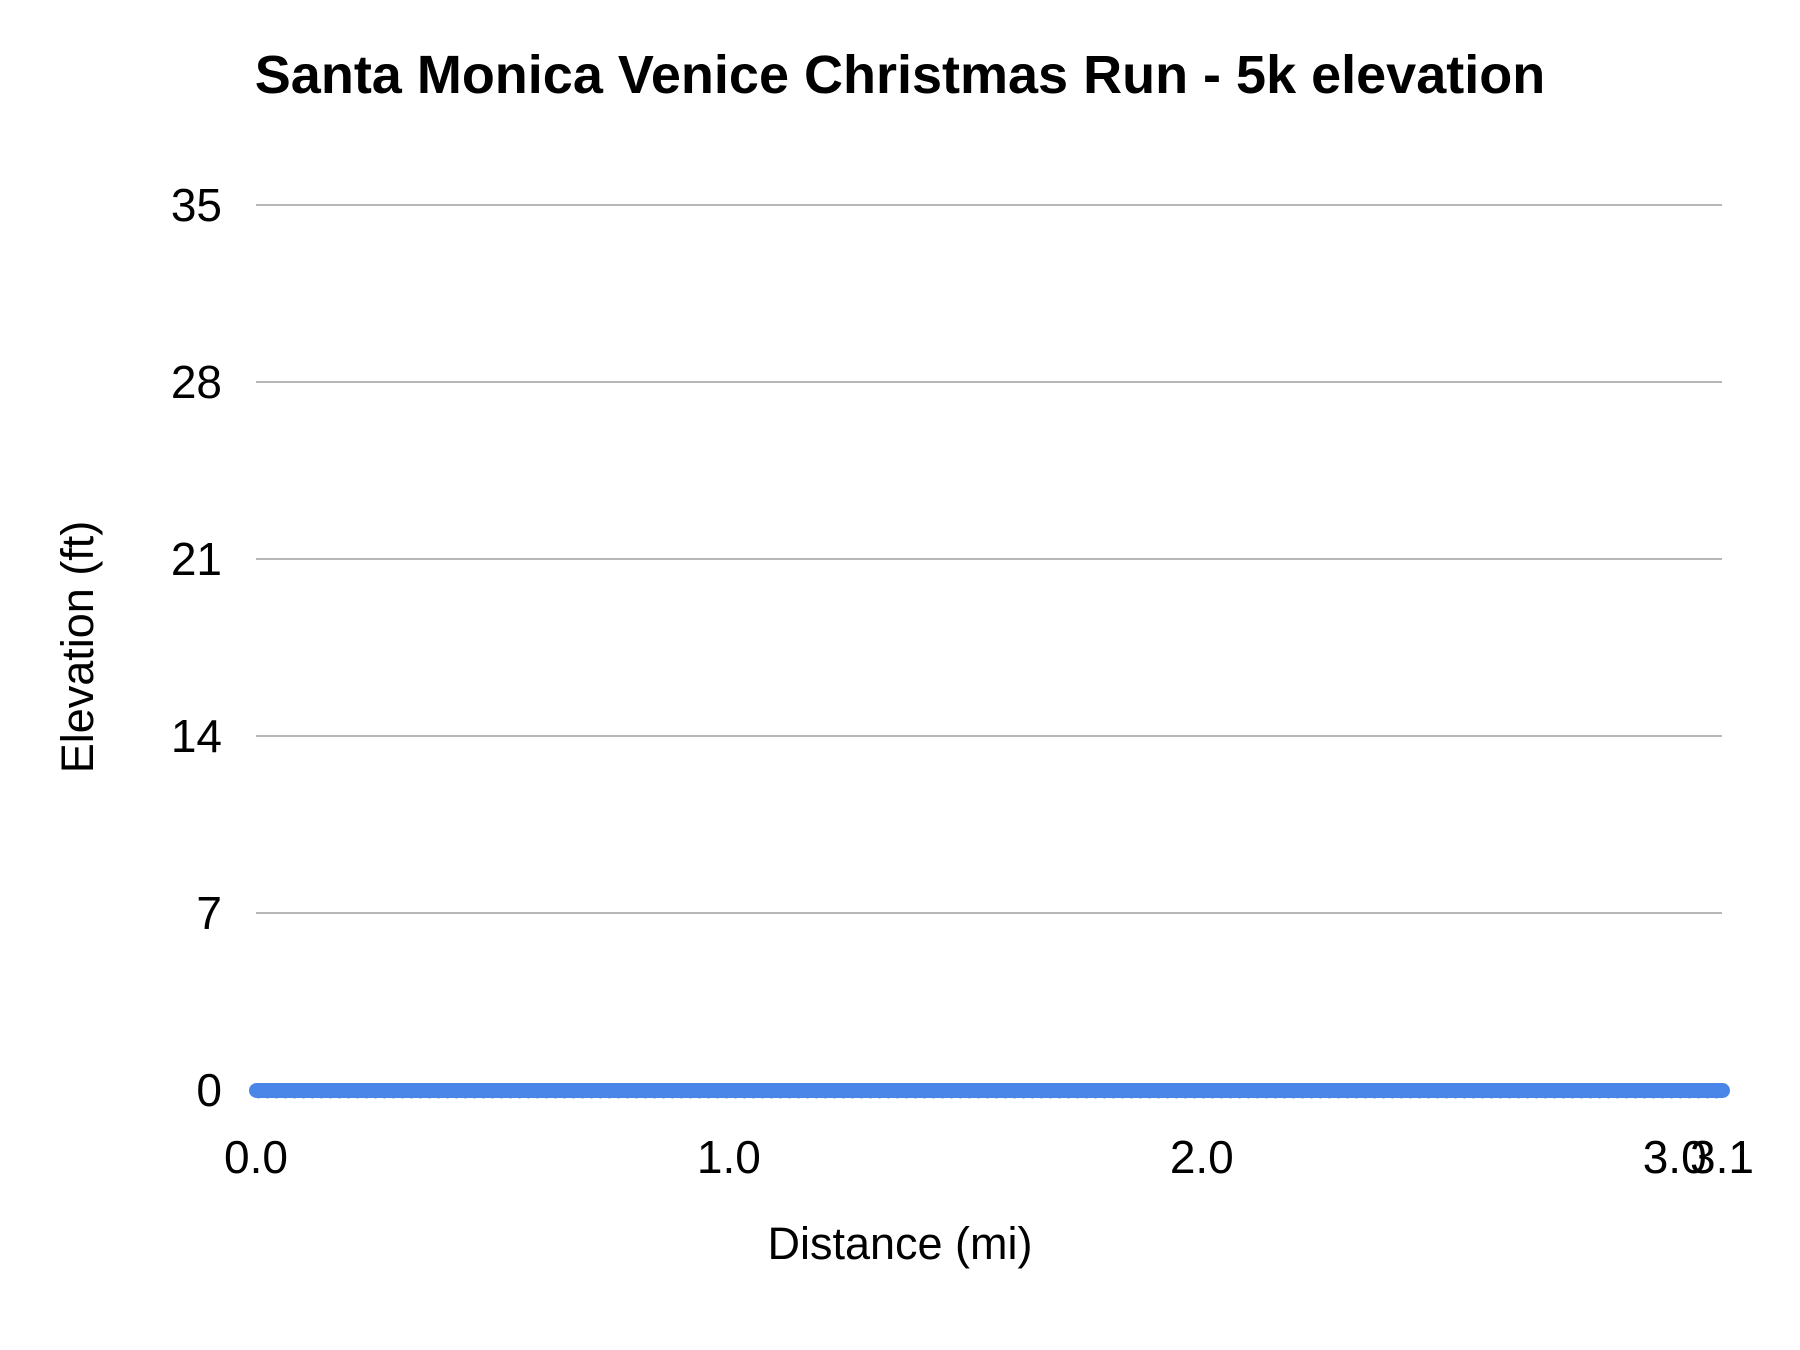 Image resolution: width=1800 pixels, height=1350 pixels. What do you see at coordinates (989, 1091) in the screenshot?
I see `elevation-series-line` at bounding box center [989, 1091].